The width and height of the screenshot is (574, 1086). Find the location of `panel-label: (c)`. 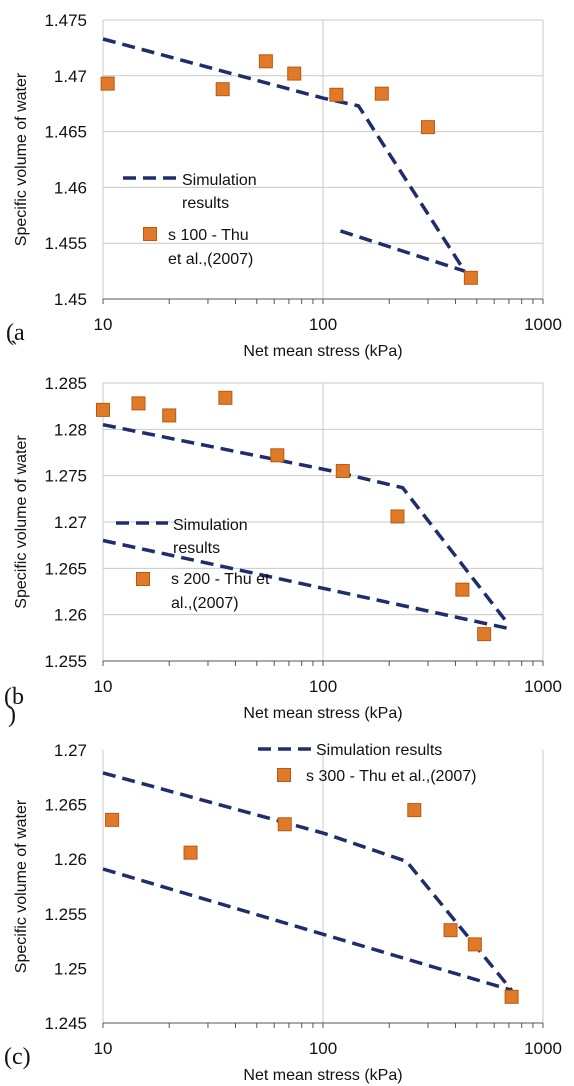

panel-label: (c) is located at coordinates (17, 1057).